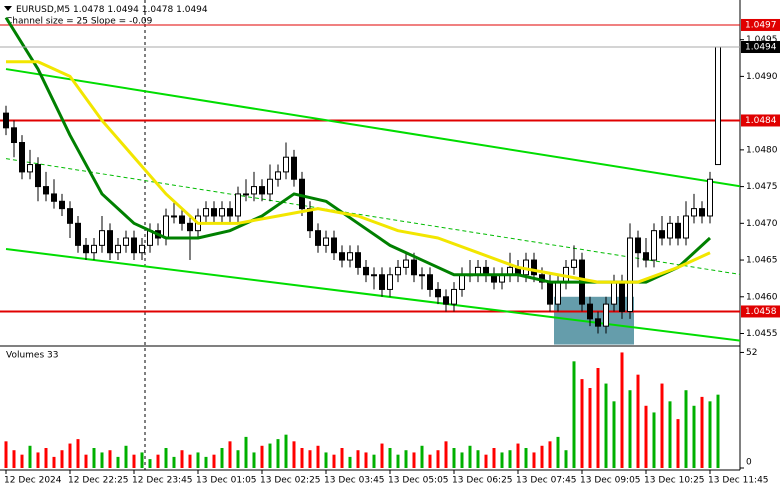  What do you see at coordinates (762, 261) in the screenshot?
I see `y-tick-label: 1.0465` at bounding box center [762, 261].